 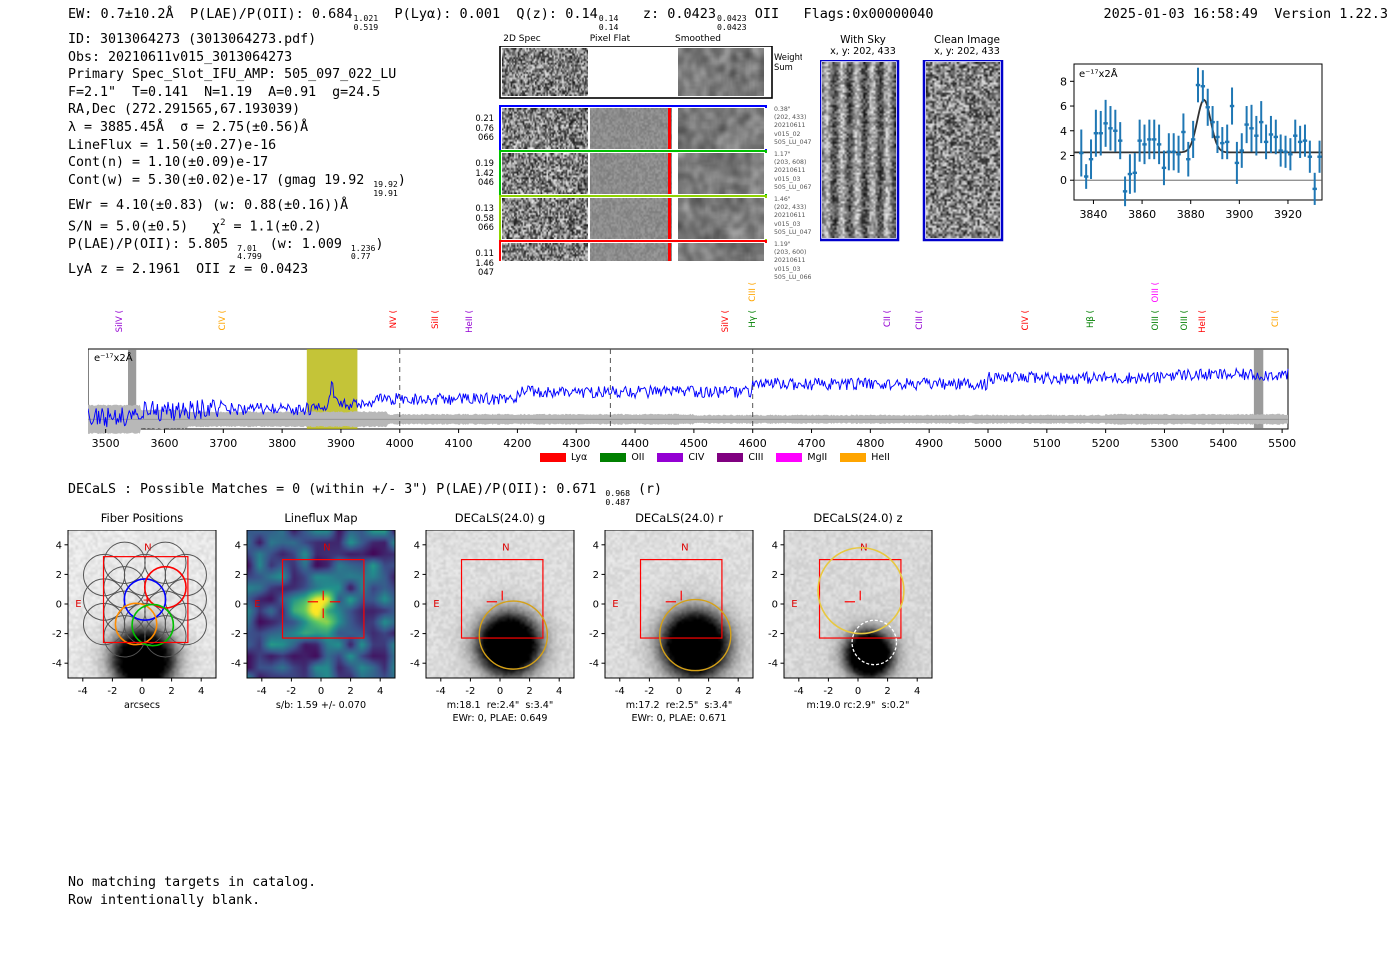 I want to click on qz-label: Q(z):, so click(x=537, y=14).